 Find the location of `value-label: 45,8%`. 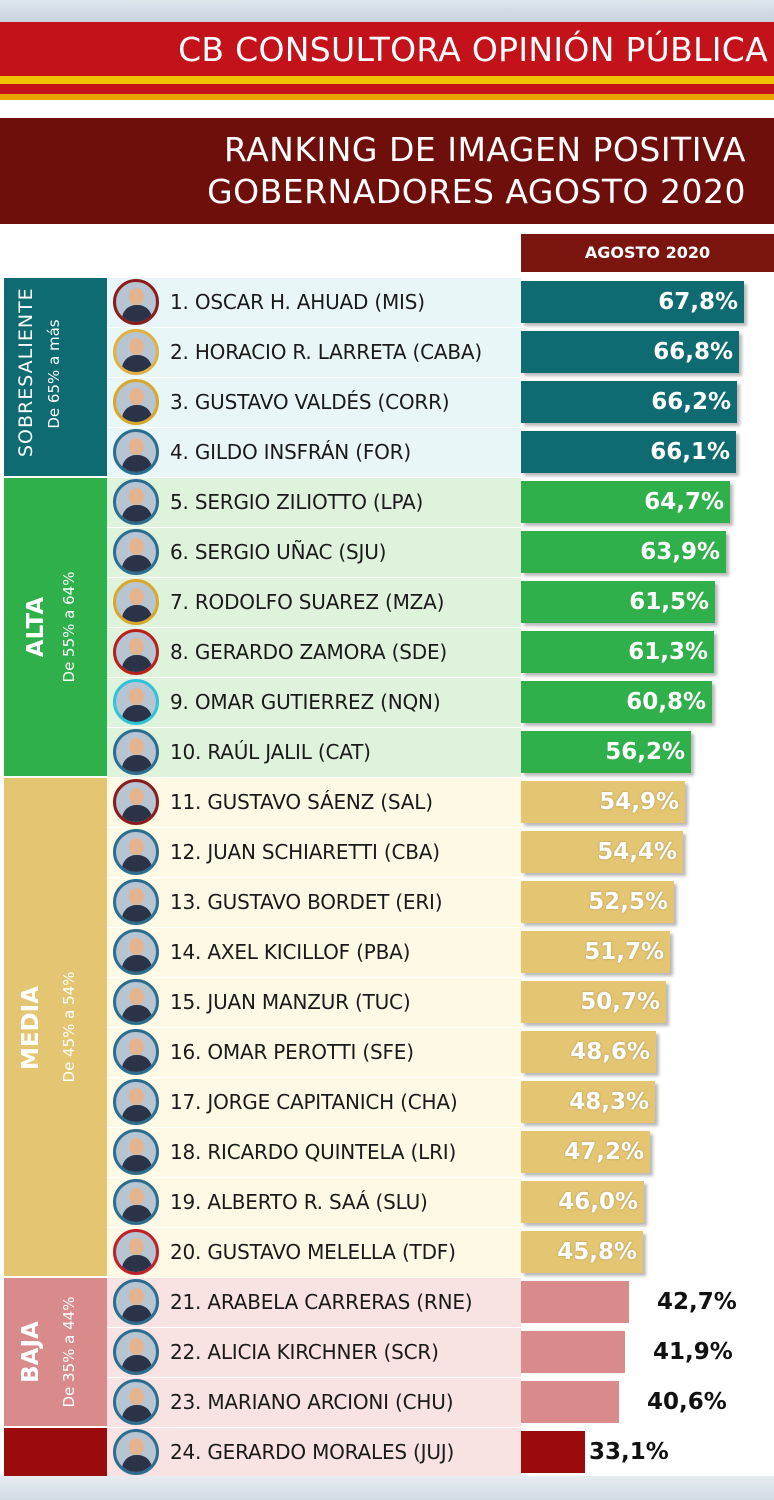

value-label: 45,8% is located at coordinates (597, 1252).